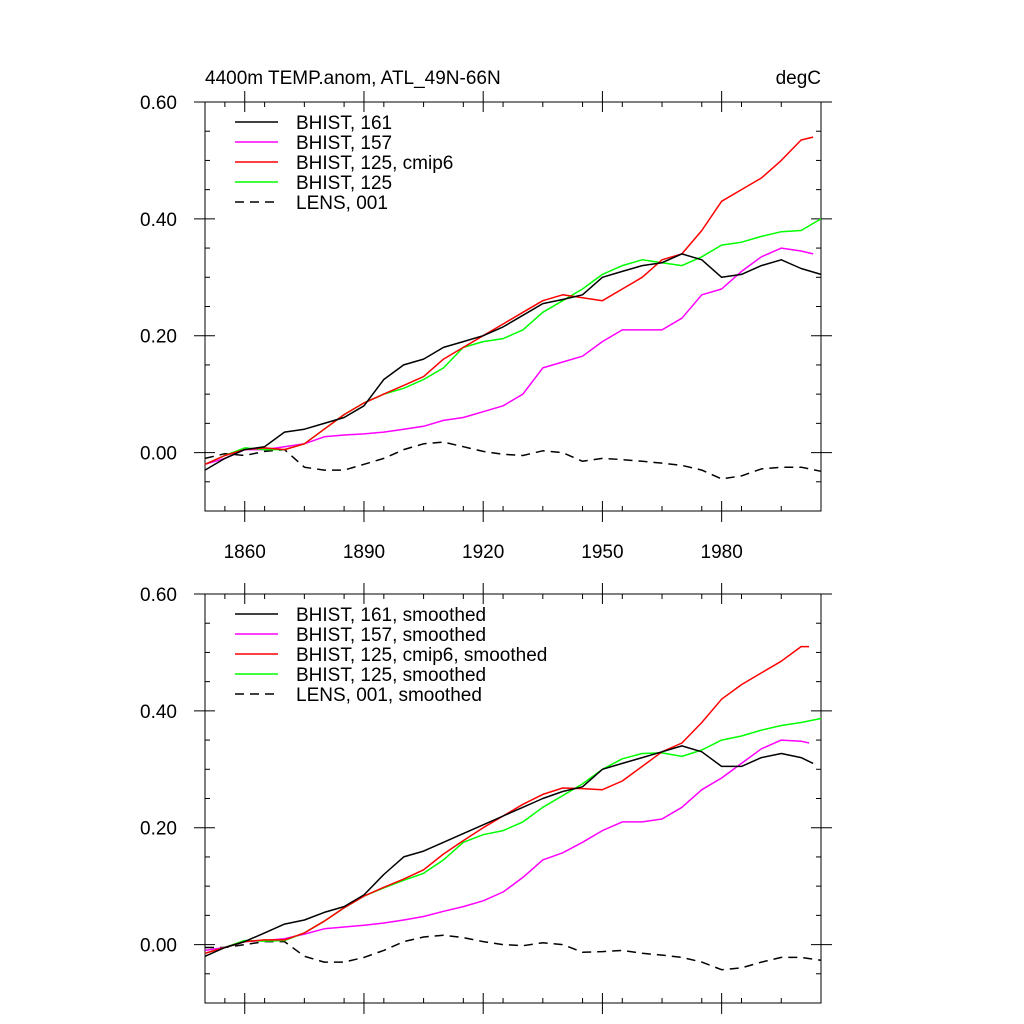 The height and width of the screenshot is (1024, 1024). Describe the element at coordinates (391, 615) in the screenshot. I see `legend-label: BHIST, 161, smoothed` at that location.